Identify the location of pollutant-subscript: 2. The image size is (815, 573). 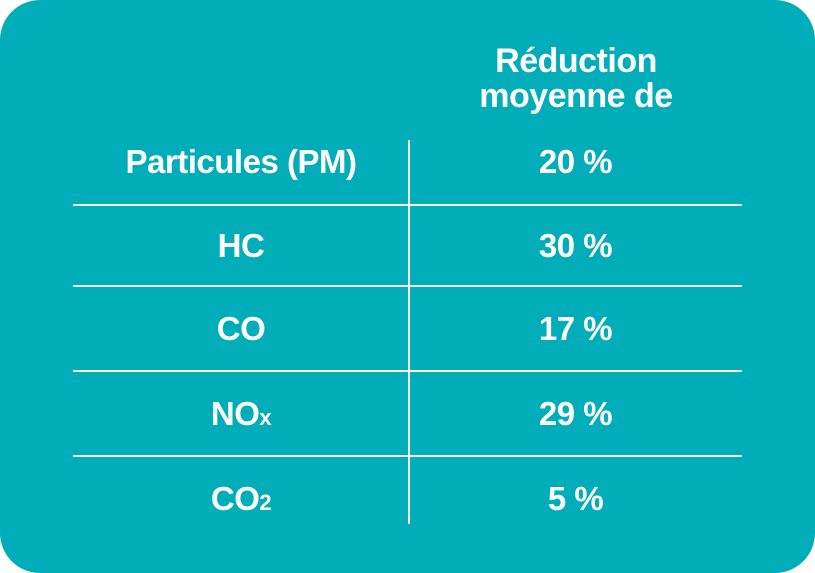
(265, 502).